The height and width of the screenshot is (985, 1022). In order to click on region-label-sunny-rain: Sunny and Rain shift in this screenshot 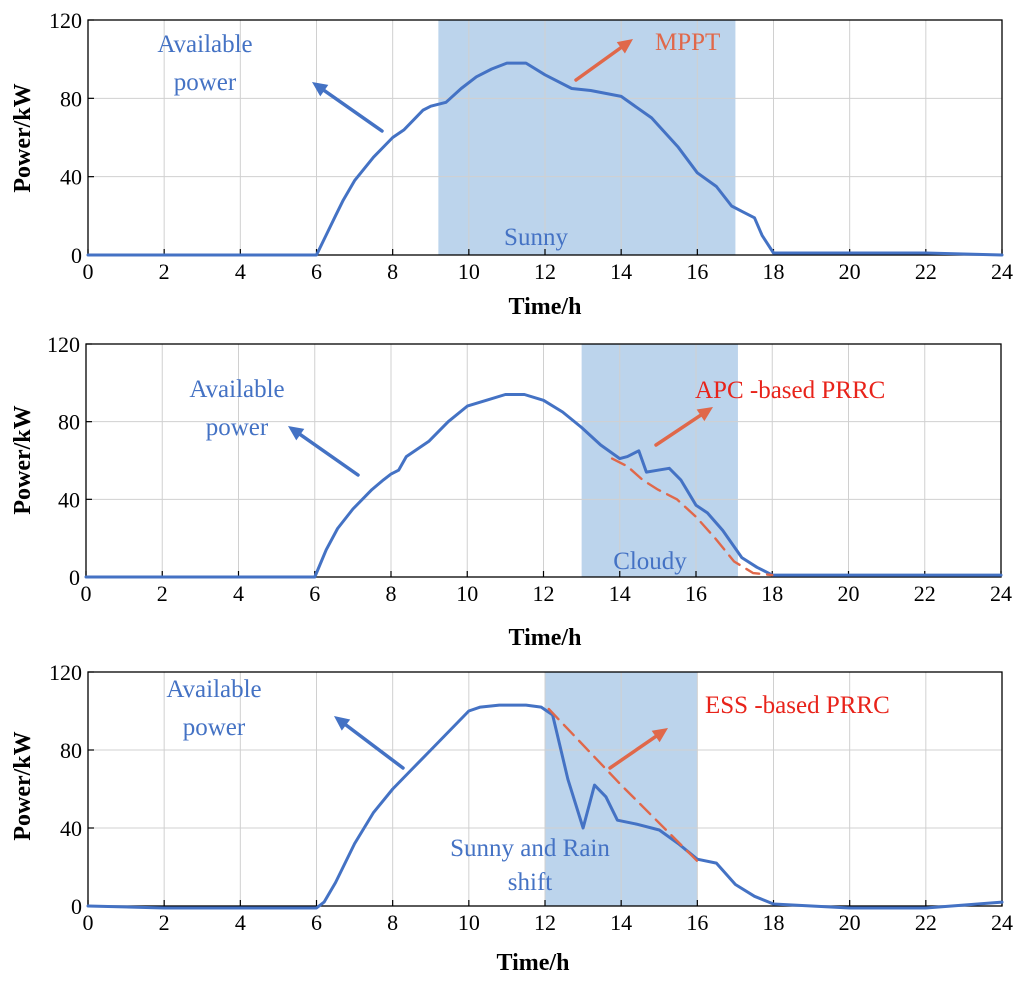, I will do `click(530, 865)`.